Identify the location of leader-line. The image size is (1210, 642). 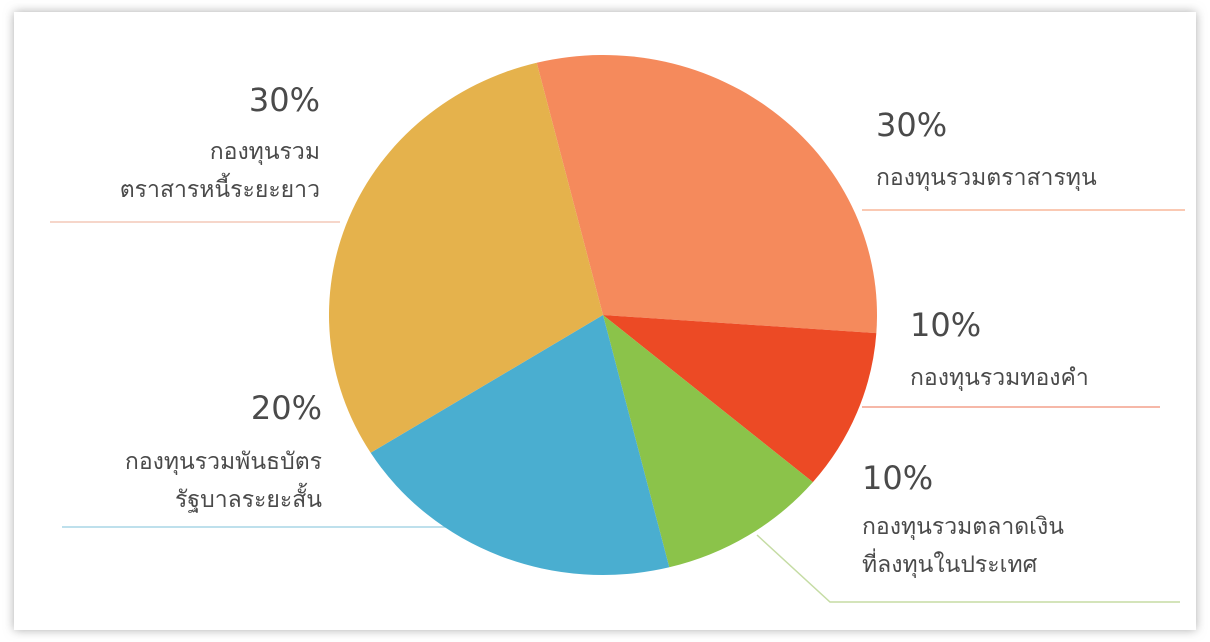
(968, 568).